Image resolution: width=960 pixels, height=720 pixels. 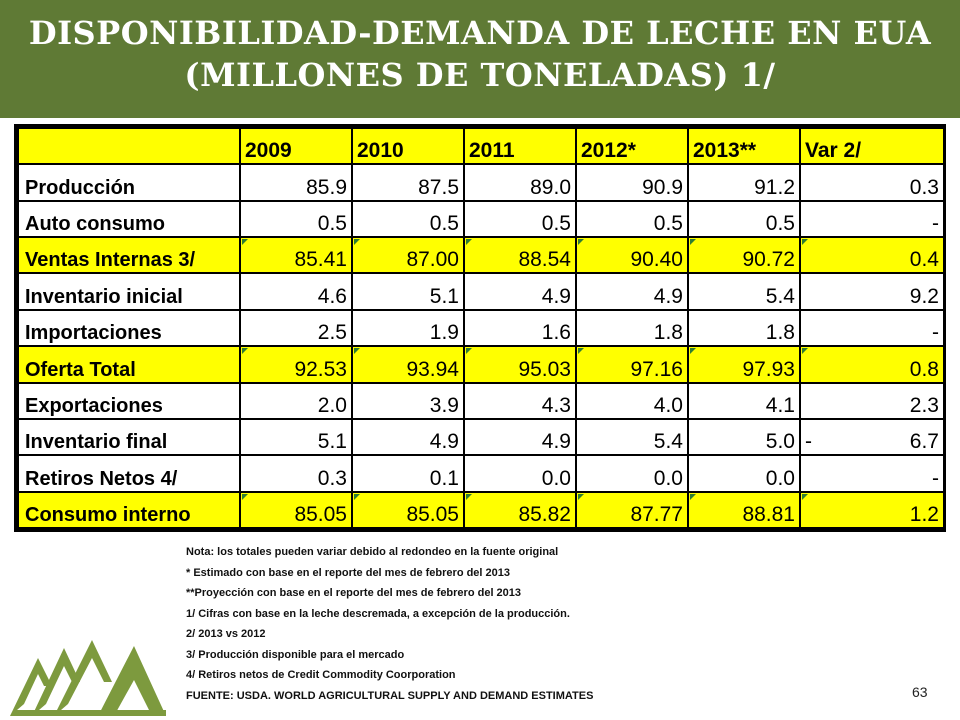 What do you see at coordinates (924, 260) in the screenshot?
I see `cell-value: 0.4` at bounding box center [924, 260].